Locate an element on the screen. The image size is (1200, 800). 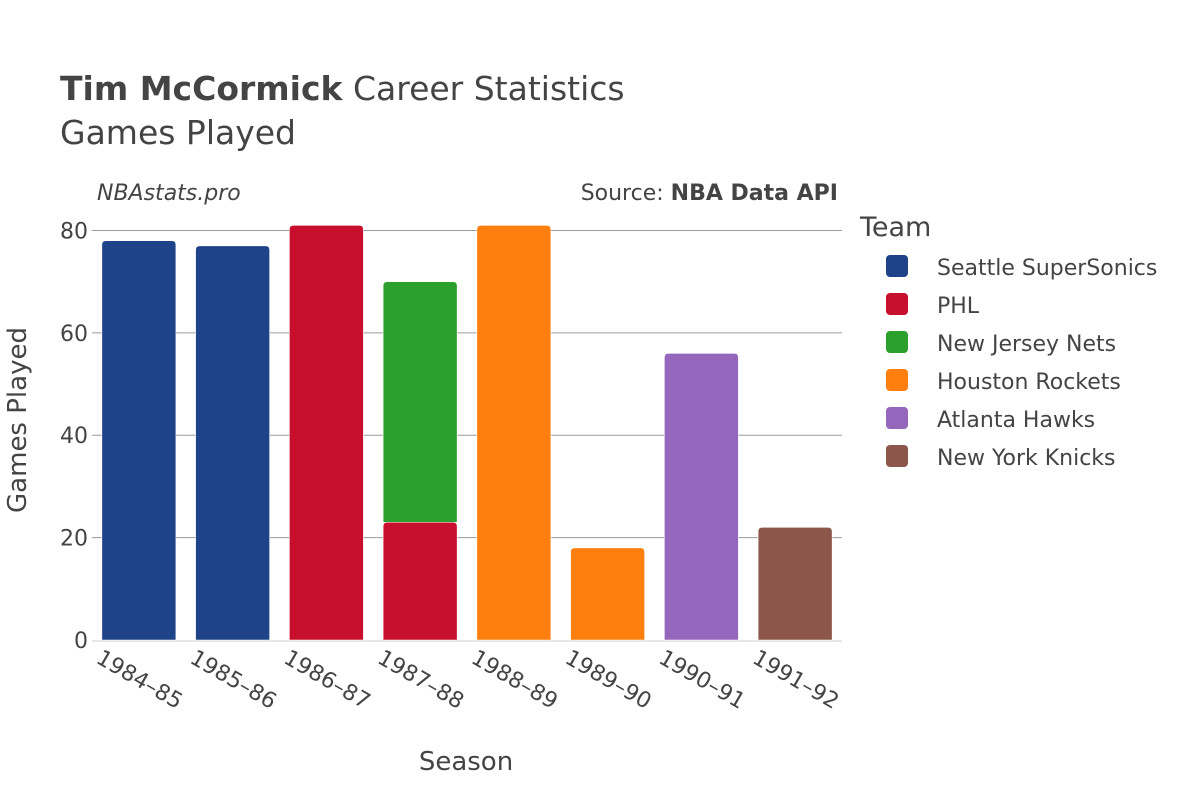
legend-item: New York Knicks is located at coordinates (1001, 458).